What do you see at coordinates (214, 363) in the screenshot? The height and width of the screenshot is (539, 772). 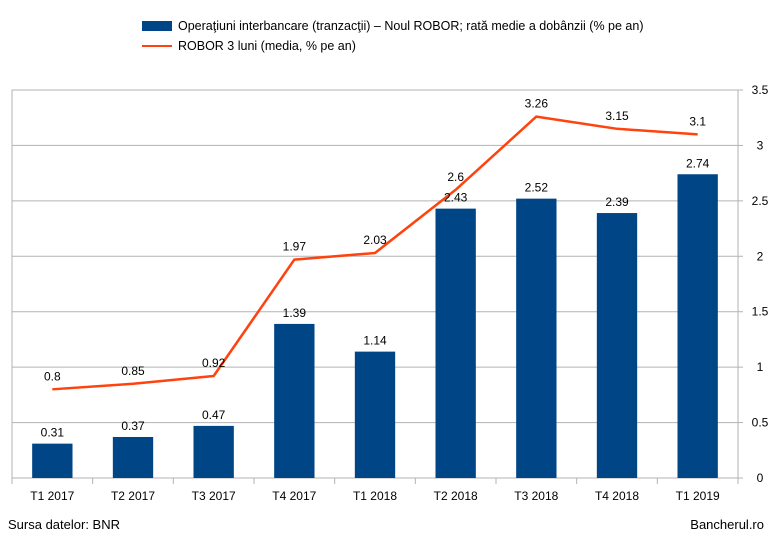 I see `line-data-label: 0.92` at bounding box center [214, 363].